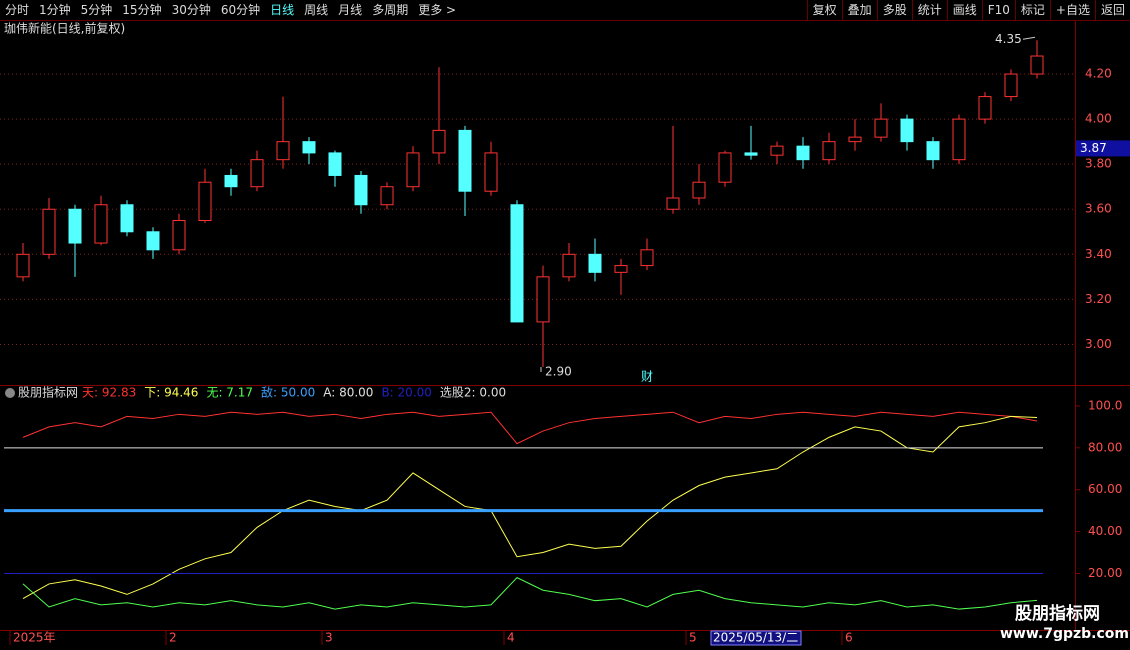 Image resolution: width=1130 pixels, height=650 pixels. Describe the element at coordinates (473, 393) in the screenshot. I see `legend-entry: 选股2: 0.00` at that location.